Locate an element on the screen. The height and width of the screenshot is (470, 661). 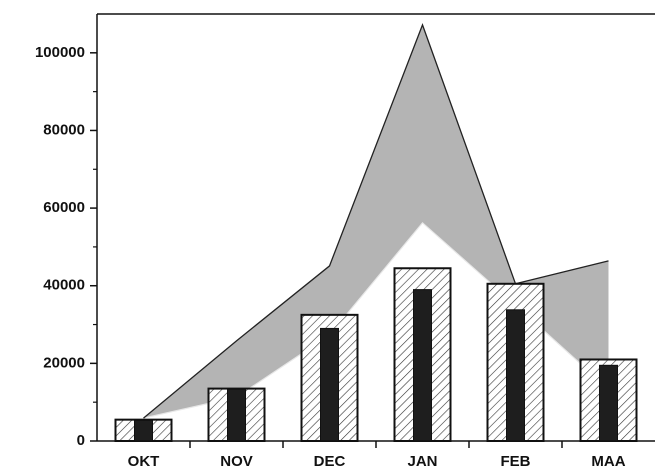
x-tick-label: NOV is located at coordinates (236, 461).